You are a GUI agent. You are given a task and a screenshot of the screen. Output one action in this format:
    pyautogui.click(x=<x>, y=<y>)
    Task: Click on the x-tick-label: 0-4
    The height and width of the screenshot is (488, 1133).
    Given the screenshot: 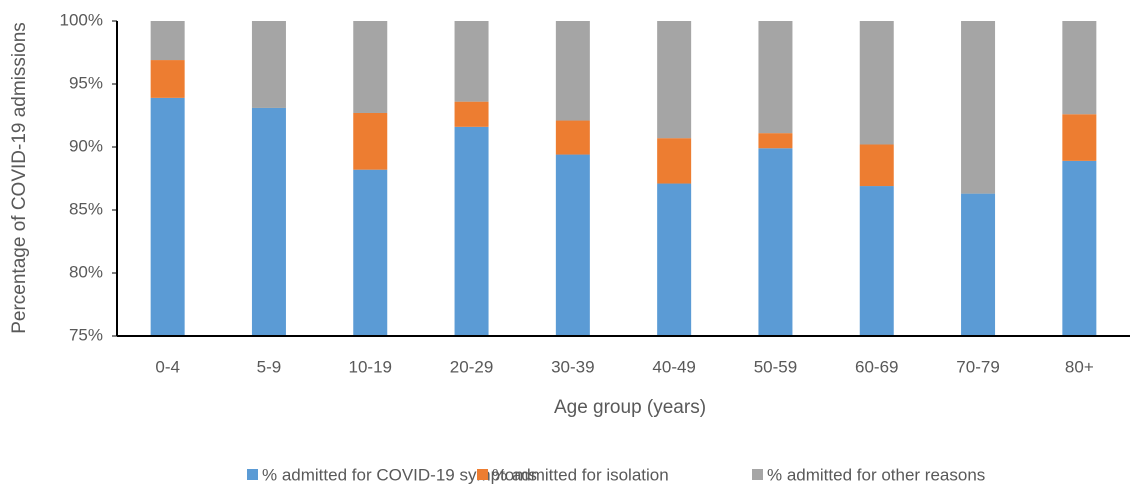 What is the action you would take?
    pyautogui.click(x=167, y=366)
    